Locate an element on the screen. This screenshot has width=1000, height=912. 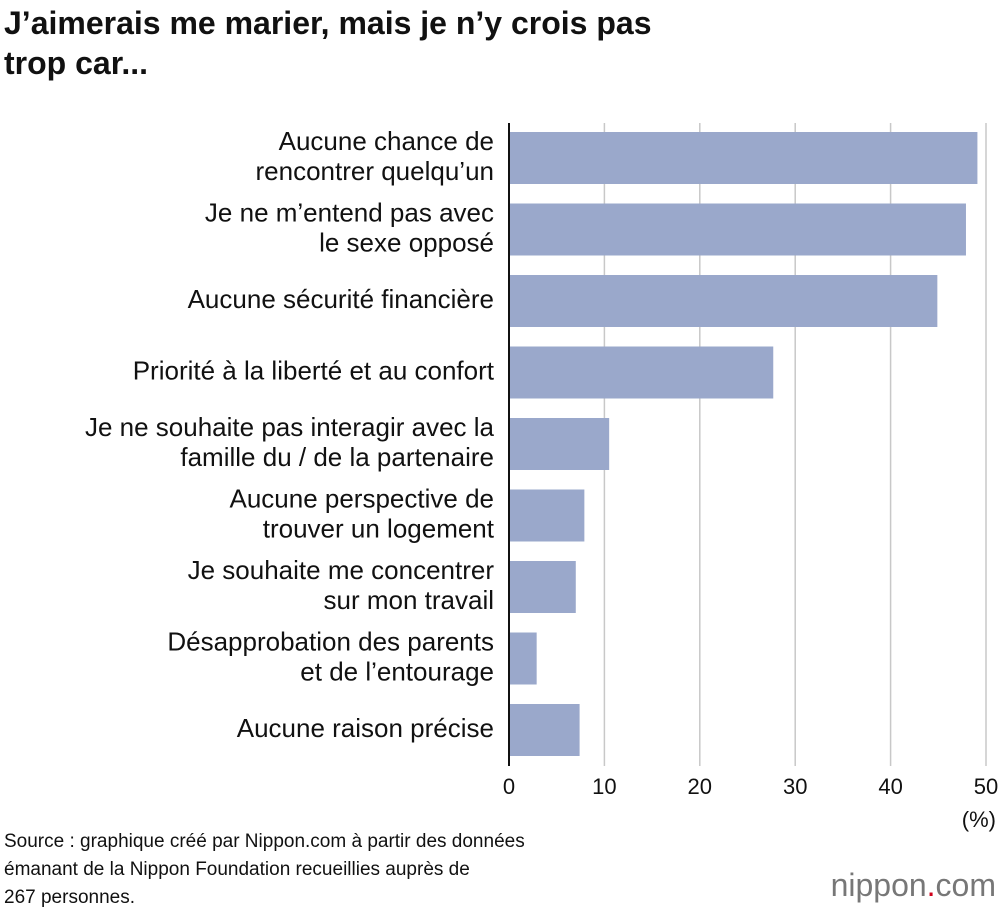
x-tick-label: 30 is located at coordinates (795, 786).